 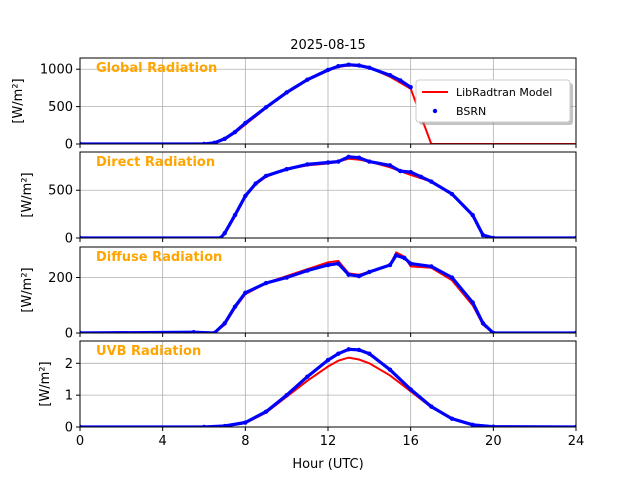 What do you see at coordinates (69, 364) in the screenshot?
I see `y-tick-label: 2` at bounding box center [69, 364].